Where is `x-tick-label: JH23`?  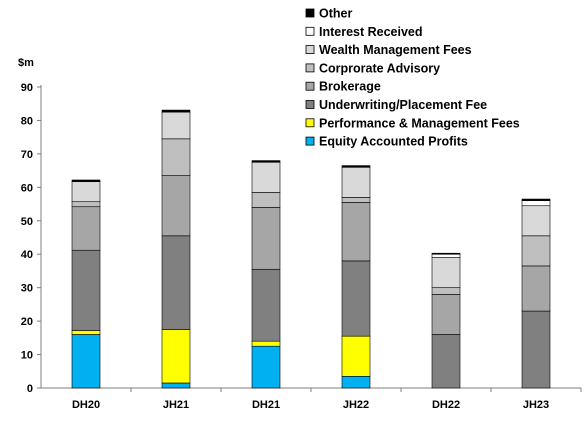 x-tick-label: JH23 is located at coordinates (536, 405).